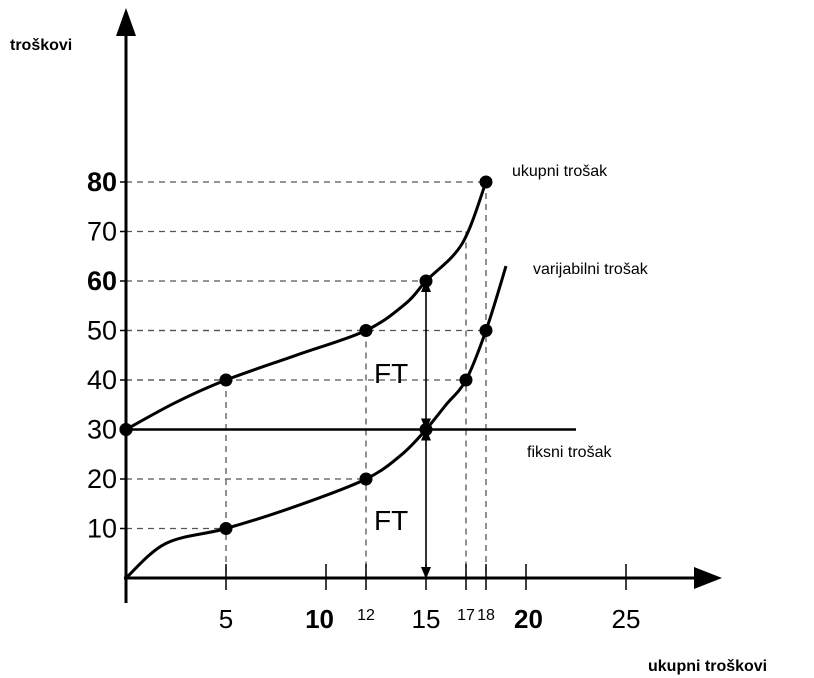  Describe the element at coordinates (528, 619) in the screenshot. I see `x-tick-label-20: 20` at that location.